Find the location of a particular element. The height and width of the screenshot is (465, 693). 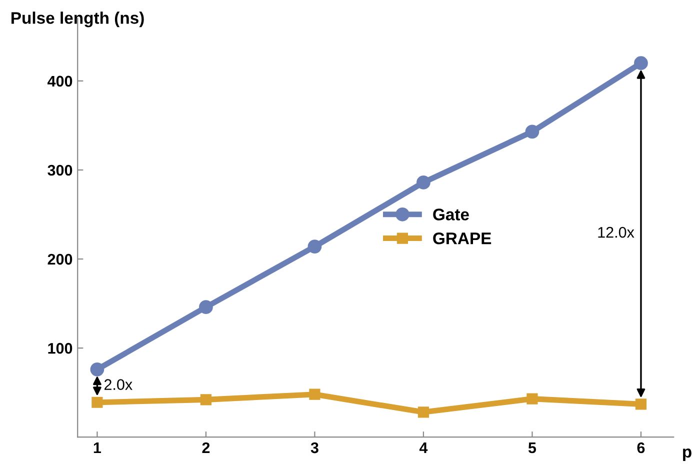

x-tick-label: 1 is located at coordinates (98, 448).